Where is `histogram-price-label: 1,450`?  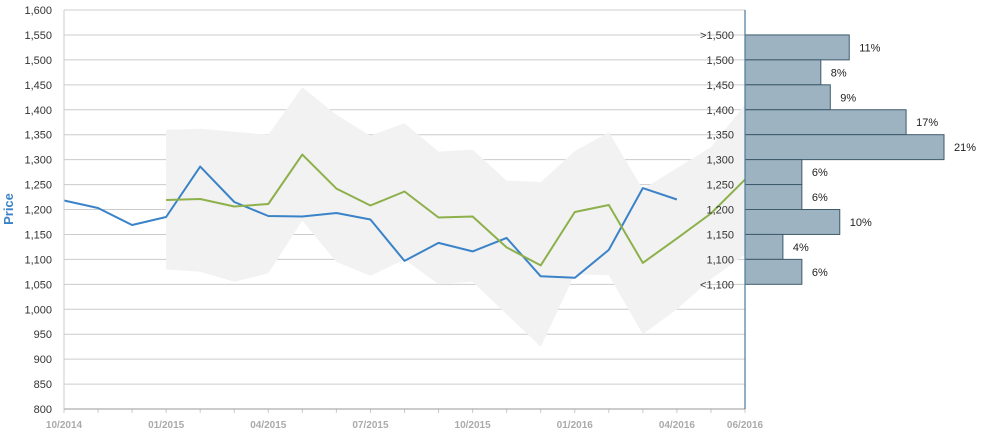 histogram-price-label: 1,450 is located at coordinates (720, 86).